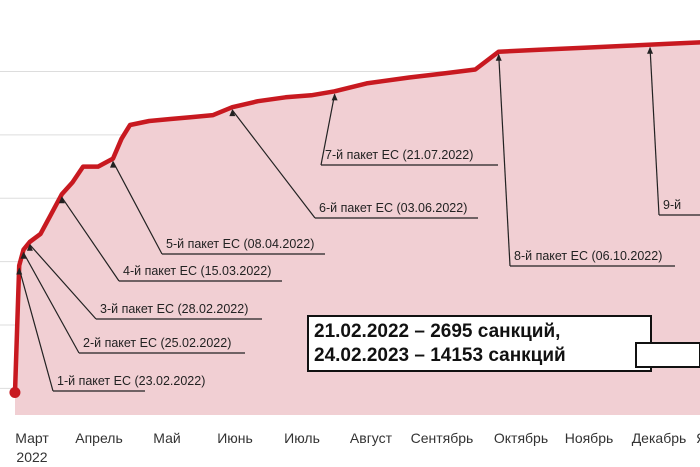  I want to click on summary-line-1: 21.02.2022 – 2695 санкций,, so click(437, 331).